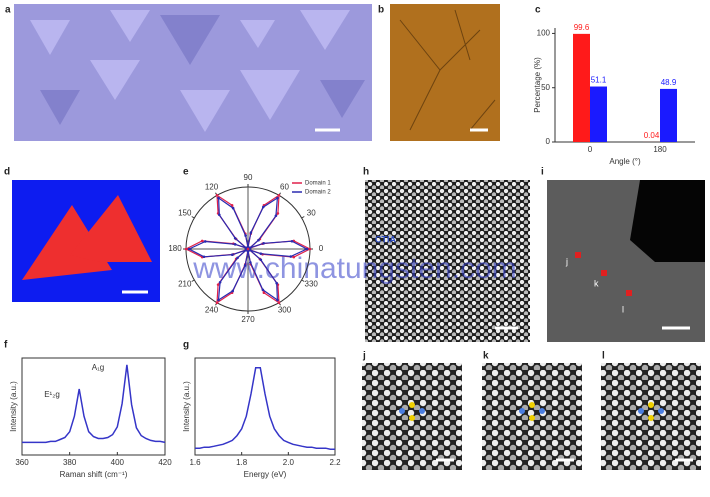  I want to click on y-tick-label: 50, so click(545, 87).